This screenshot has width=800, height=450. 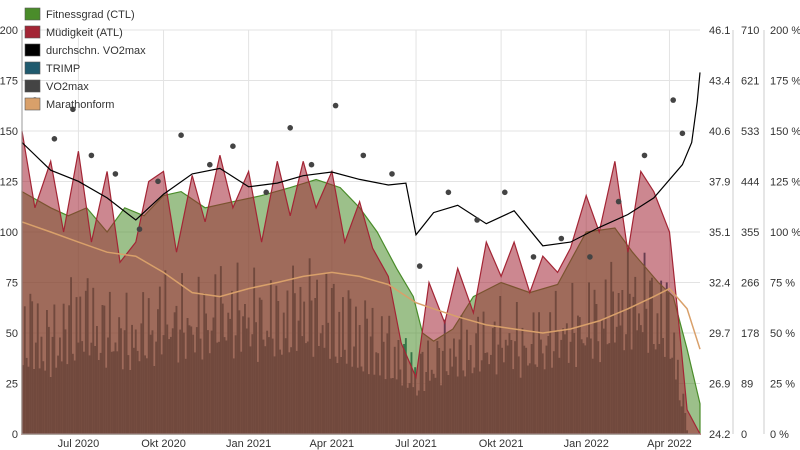 I want to click on x-tick-label: Jan 2021, so click(x=248, y=444).